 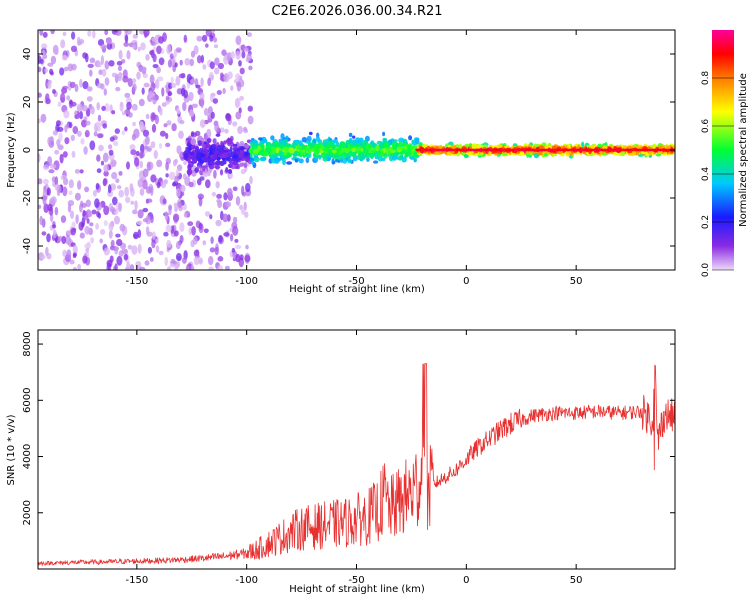 I want to click on x-tick-label: 50, so click(x=576, y=580).